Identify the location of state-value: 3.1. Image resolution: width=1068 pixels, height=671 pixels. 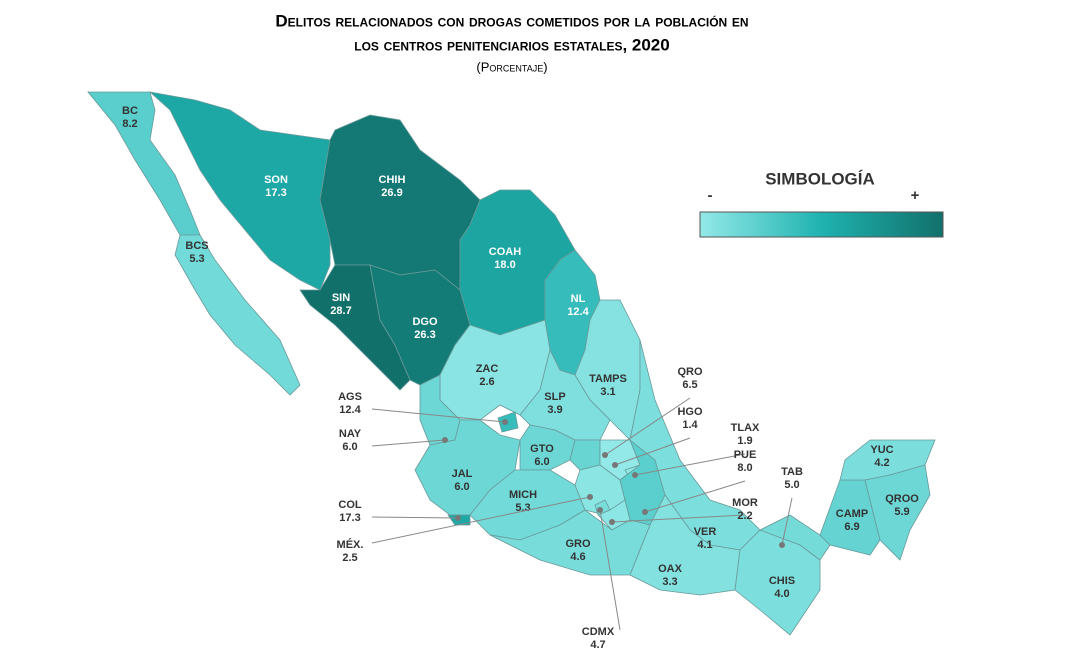
(607, 392).